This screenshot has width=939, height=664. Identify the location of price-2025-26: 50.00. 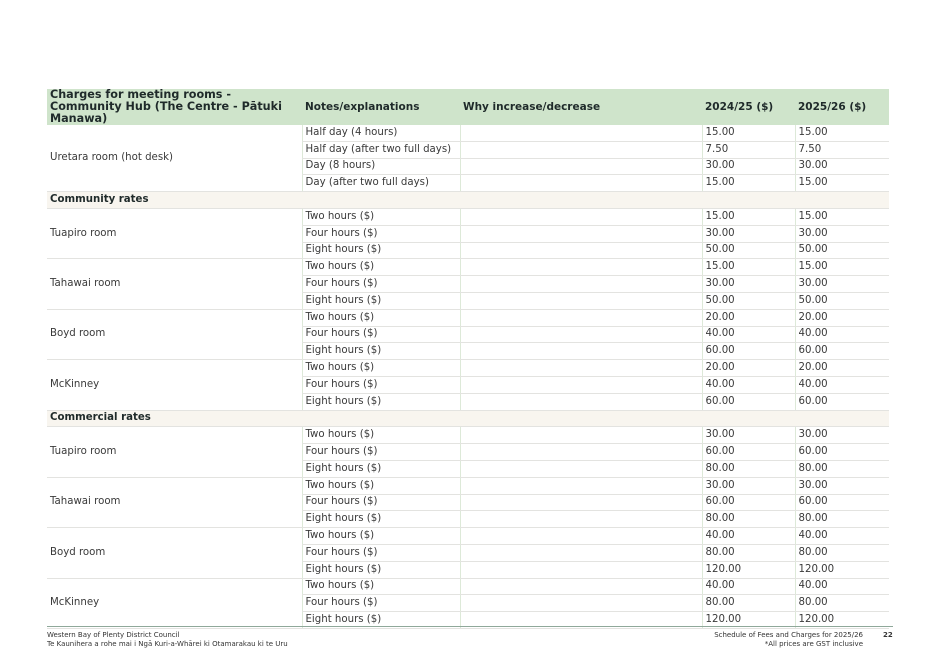
(841, 251).